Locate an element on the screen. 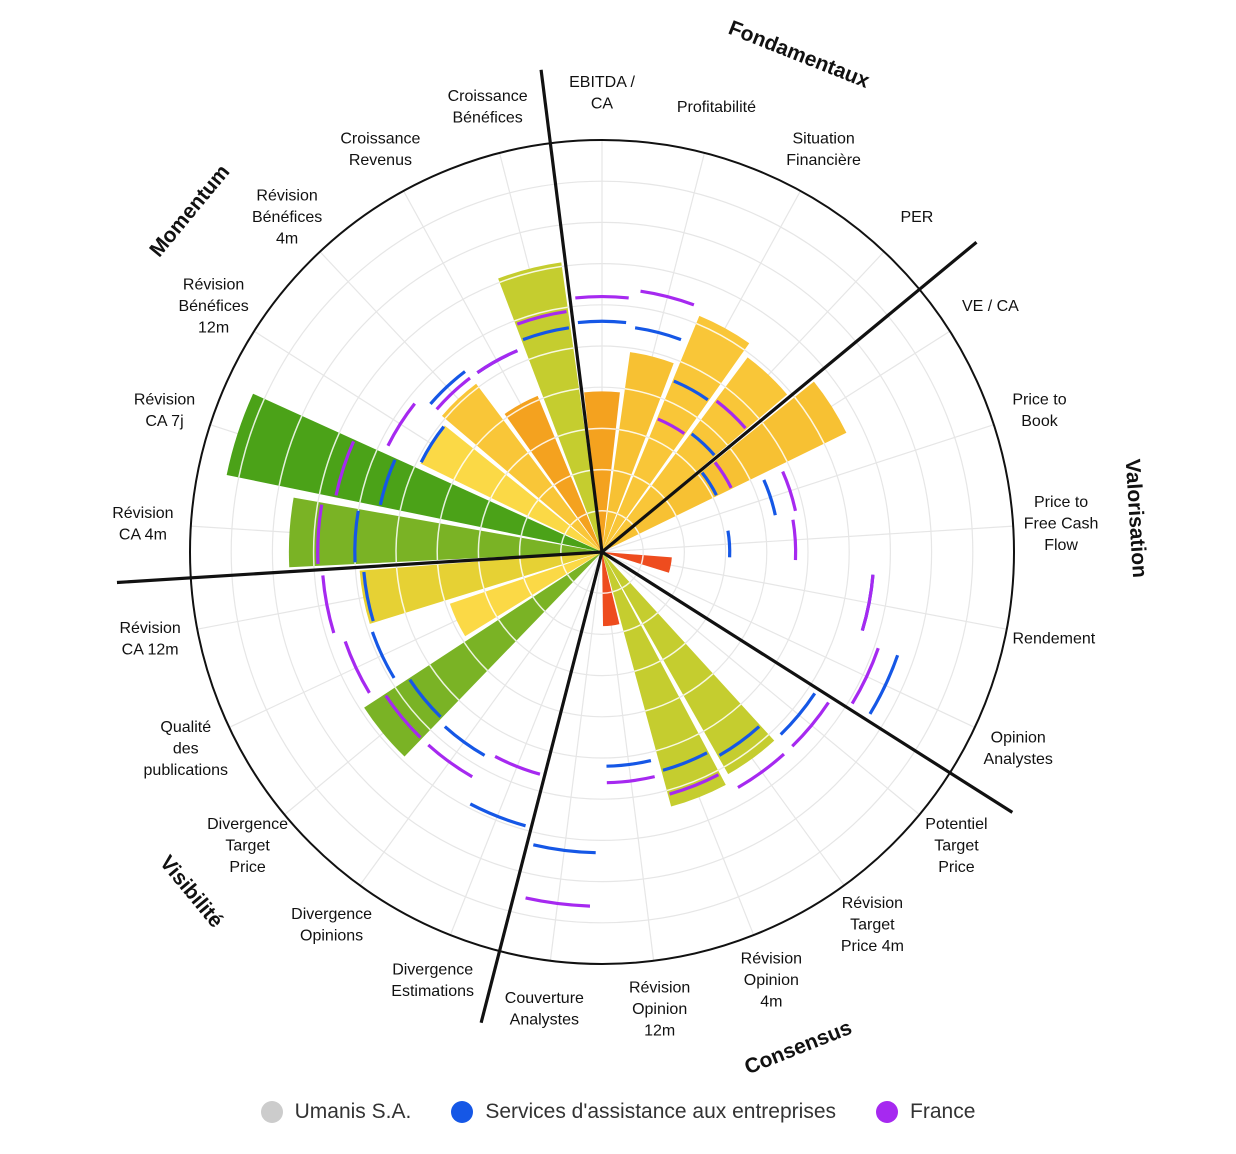  legend-item-umanis: Umanis S.A. is located at coordinates (335, 1112).